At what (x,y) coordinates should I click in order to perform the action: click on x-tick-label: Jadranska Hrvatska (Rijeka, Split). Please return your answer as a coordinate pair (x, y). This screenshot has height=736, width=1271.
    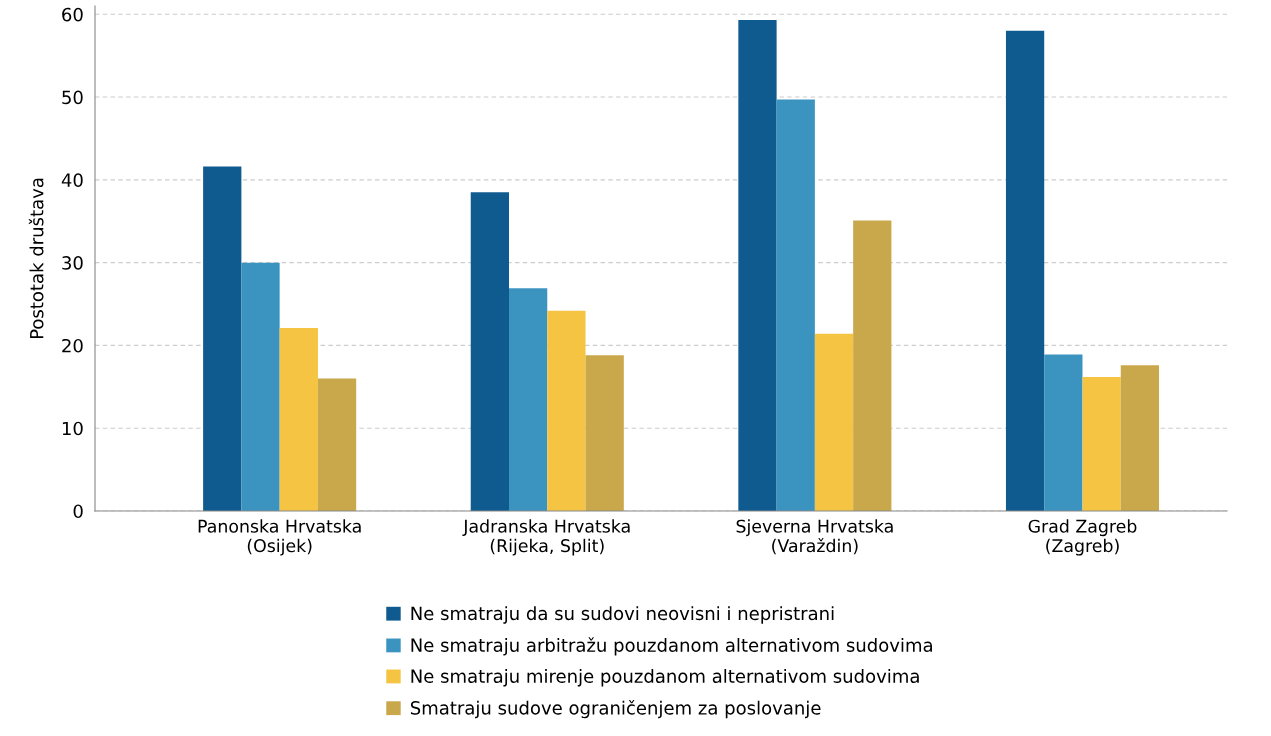
    Looking at the image, I should click on (546, 537).